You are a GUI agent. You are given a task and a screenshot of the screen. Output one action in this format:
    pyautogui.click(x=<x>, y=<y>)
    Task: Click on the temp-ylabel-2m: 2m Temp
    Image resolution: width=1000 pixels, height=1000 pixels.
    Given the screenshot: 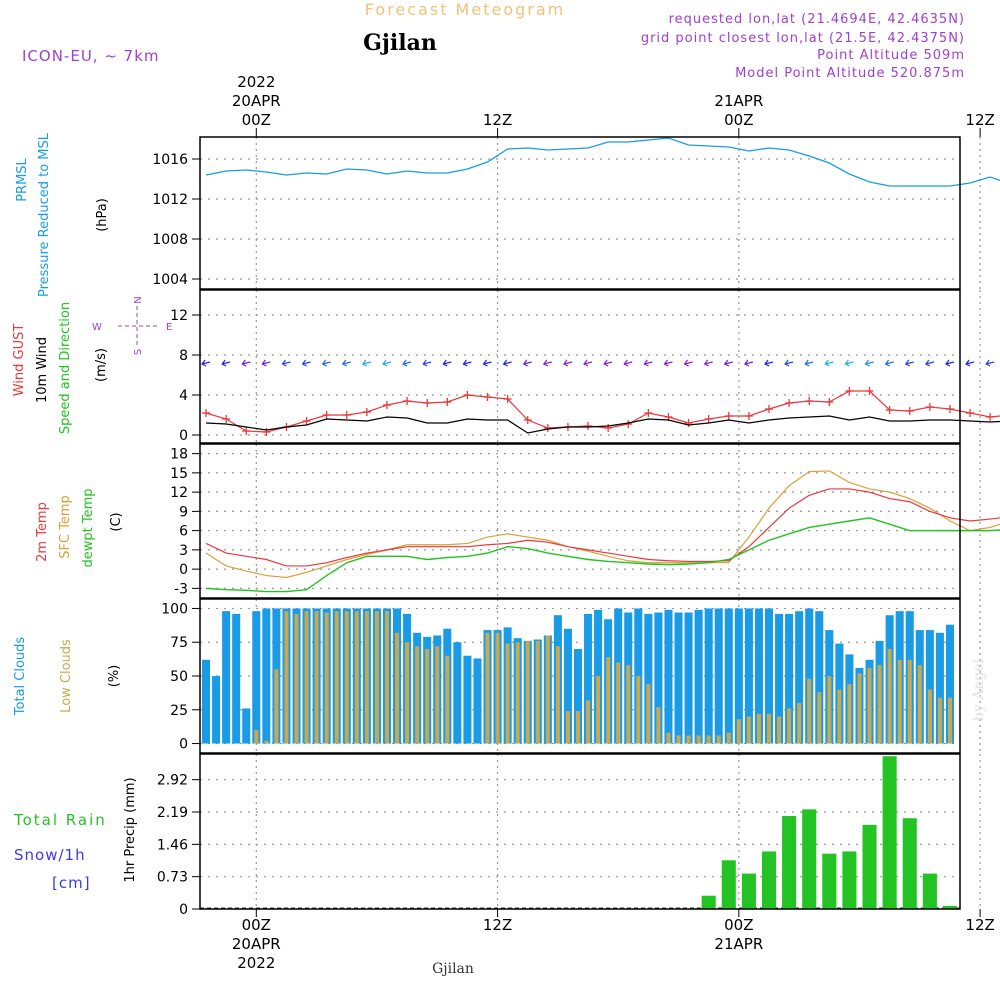 What is the action you would take?
    pyautogui.click(x=42, y=532)
    